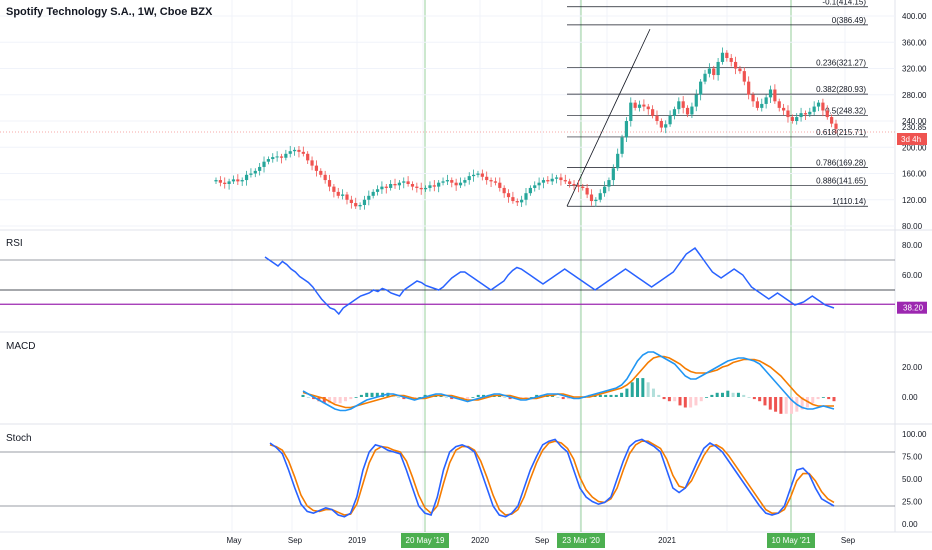 Image resolution: width=932 pixels, height=550 pixels. Describe the element at coordinates (914, 121) in the screenshot. I see `price-tick-label: 240.00` at that location.